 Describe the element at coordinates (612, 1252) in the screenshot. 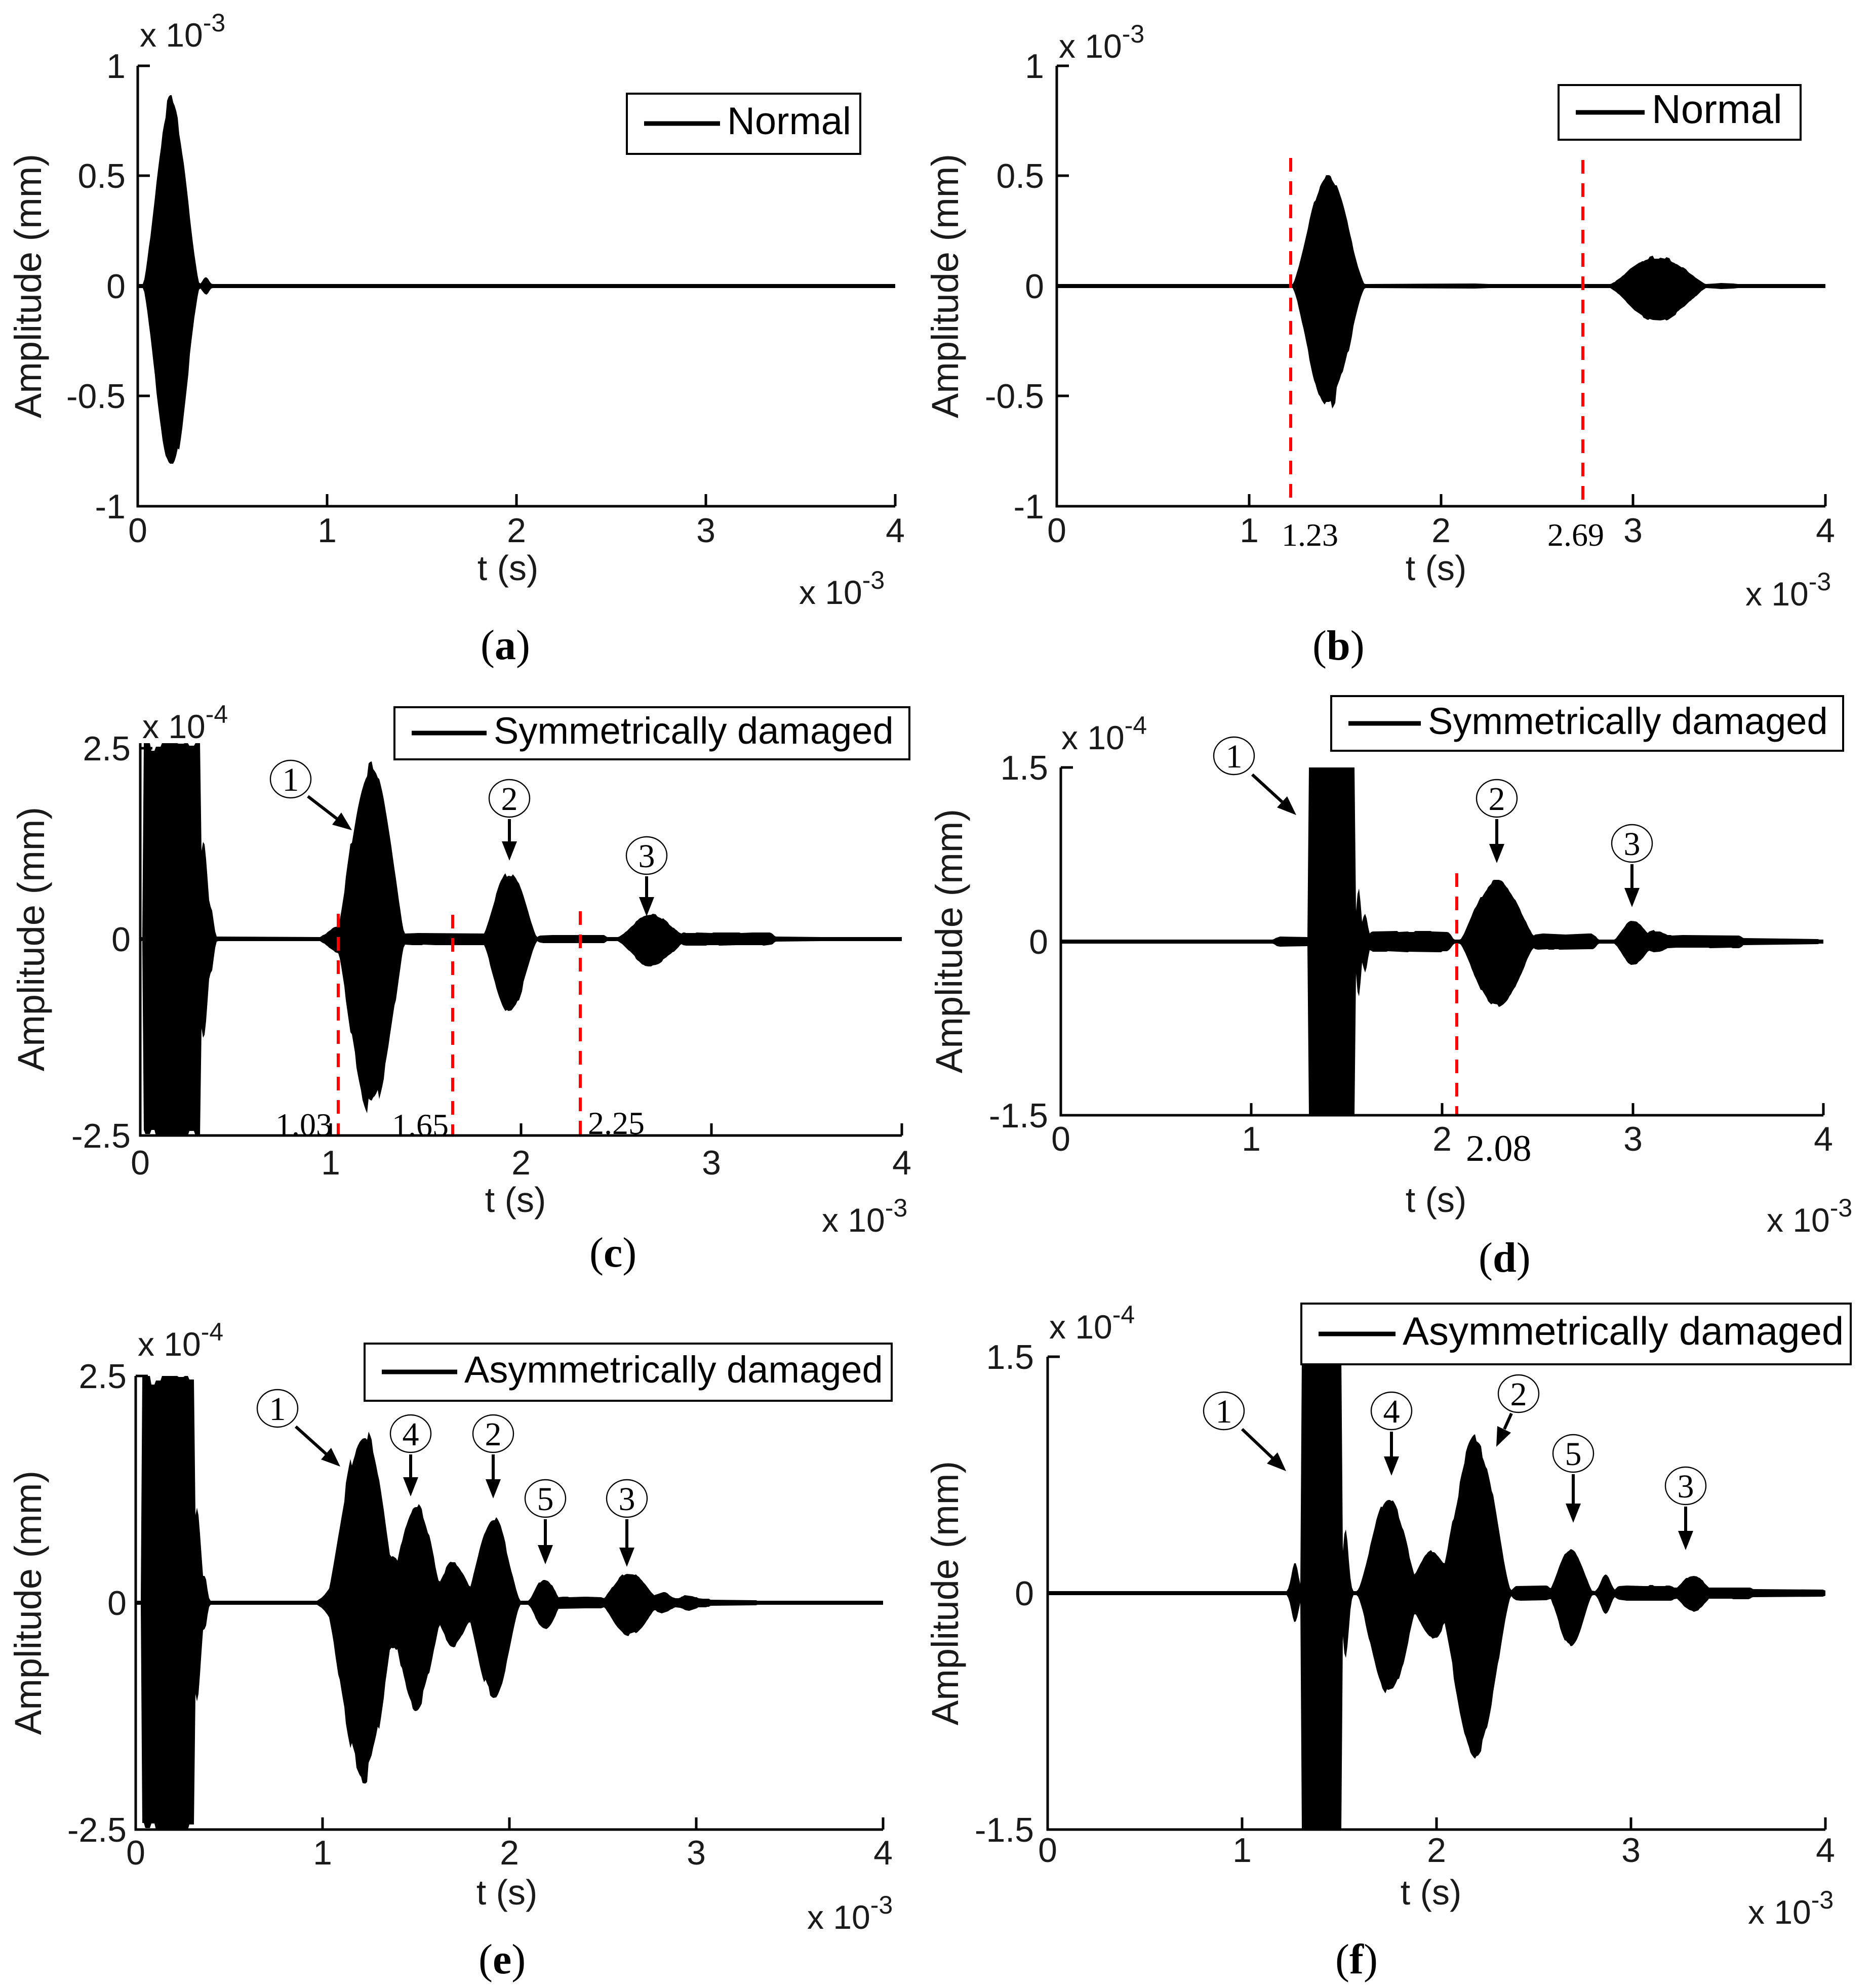

I see `svg-text: (c)` at that location.